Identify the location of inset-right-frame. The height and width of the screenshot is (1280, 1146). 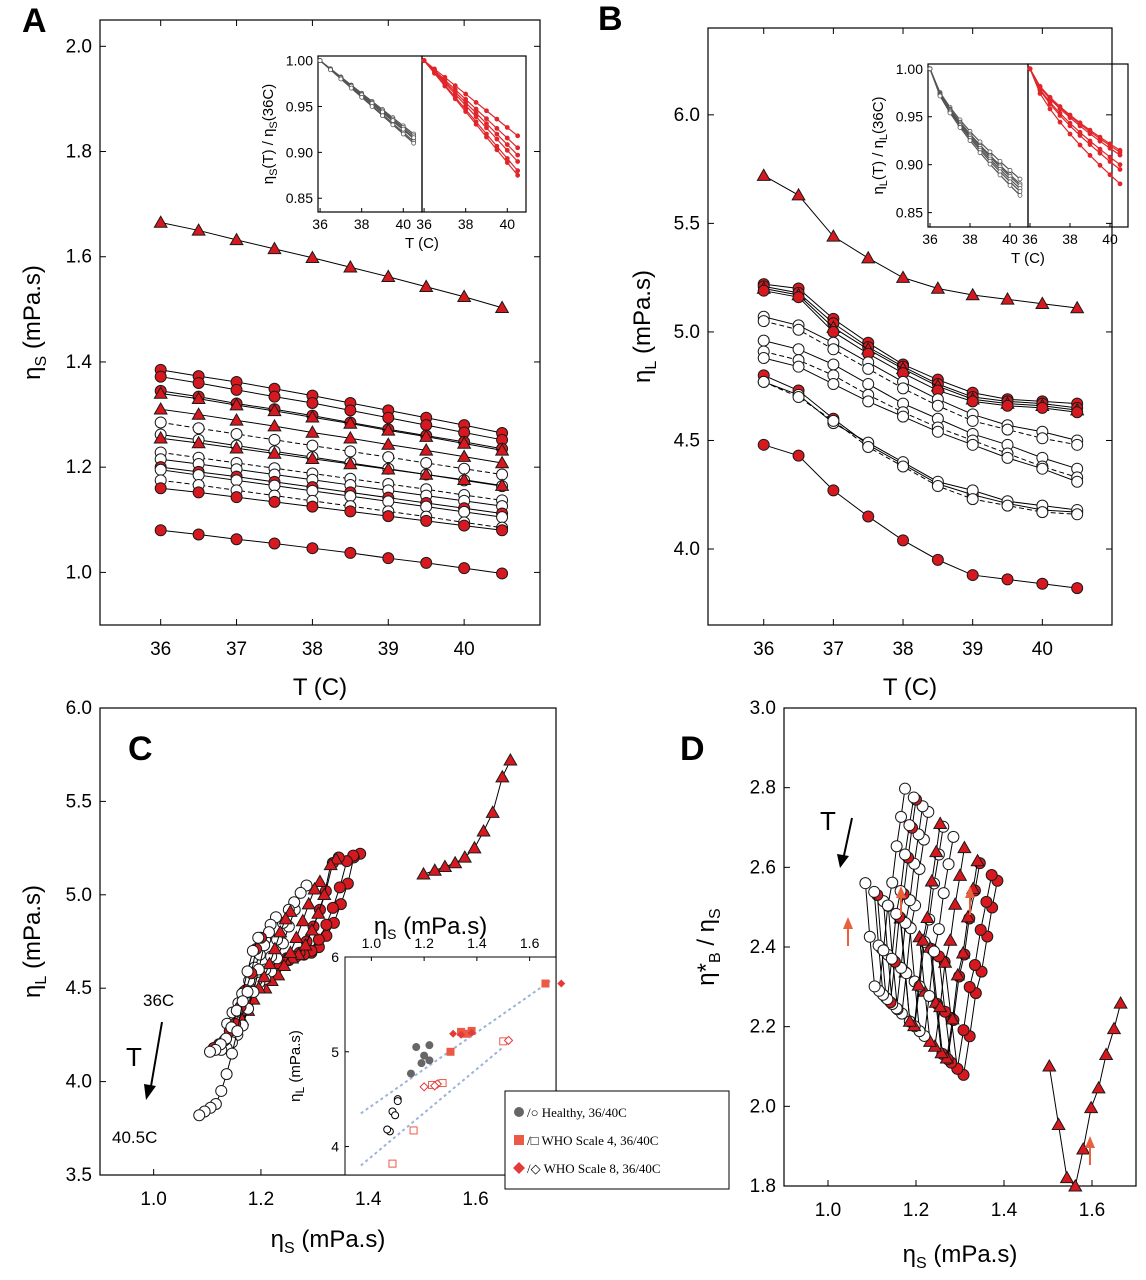
(474, 134).